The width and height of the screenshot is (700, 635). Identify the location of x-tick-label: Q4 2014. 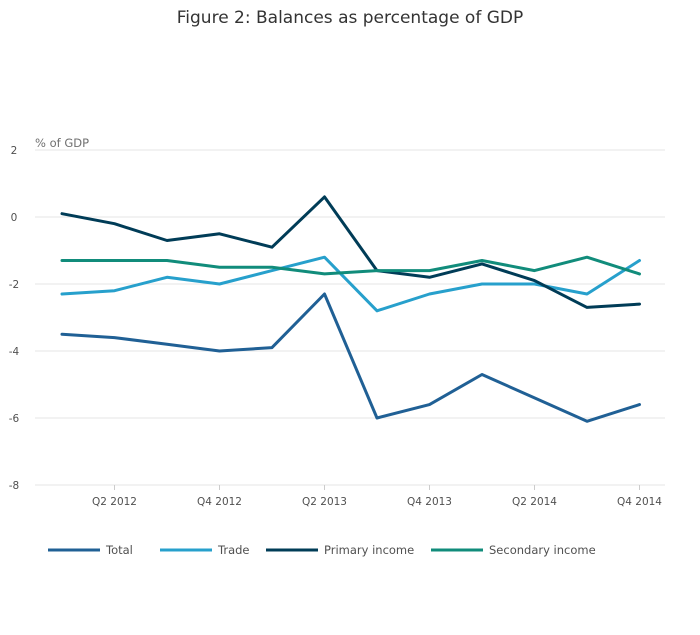
(639, 502).